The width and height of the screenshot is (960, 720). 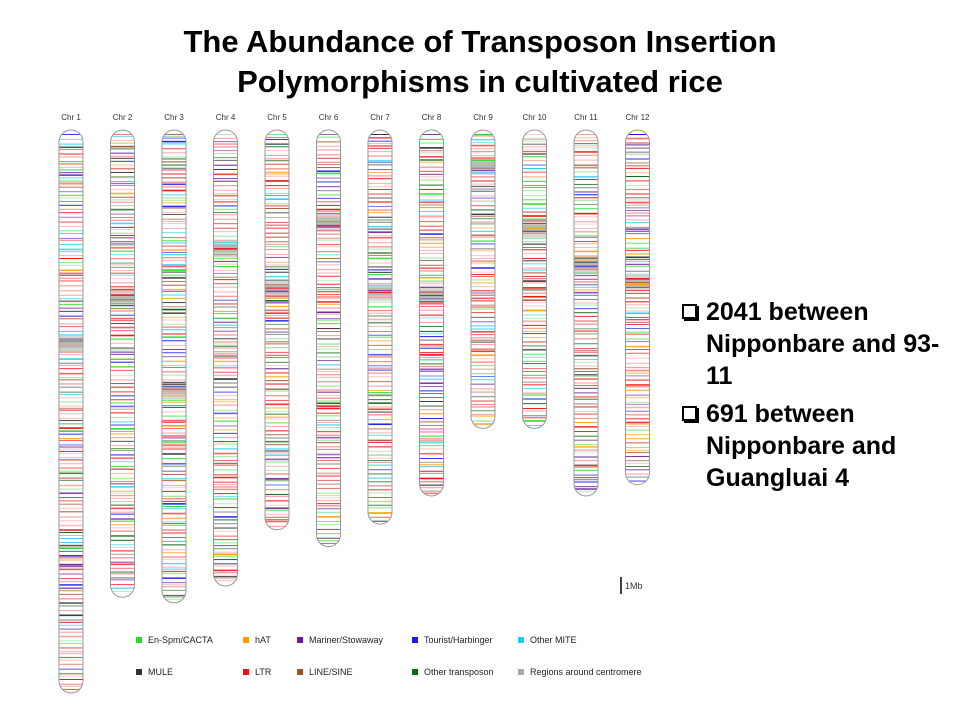 What do you see at coordinates (483, 165) in the screenshot?
I see `centromere-core` at bounding box center [483, 165].